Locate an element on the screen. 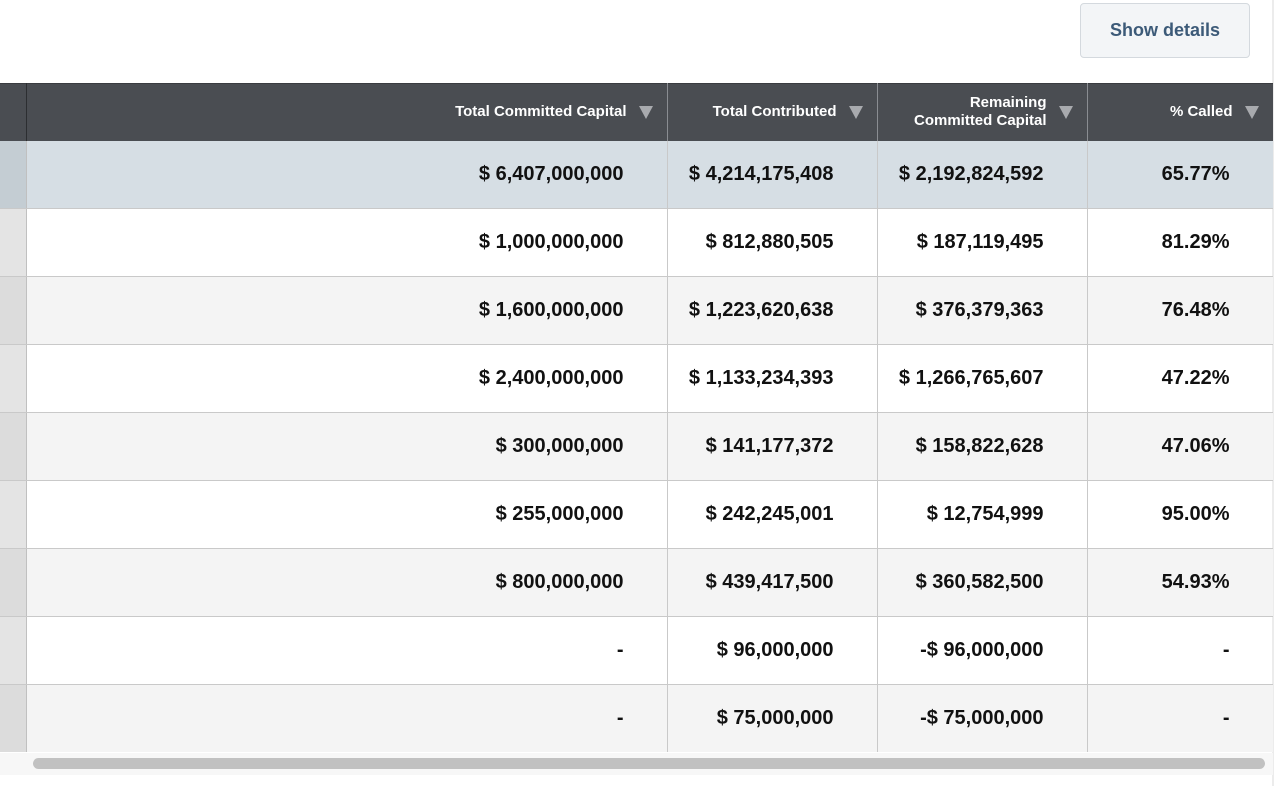 This screenshot has height=786, width=1280. horizontal-scrollbar is located at coordinates (636, 764).